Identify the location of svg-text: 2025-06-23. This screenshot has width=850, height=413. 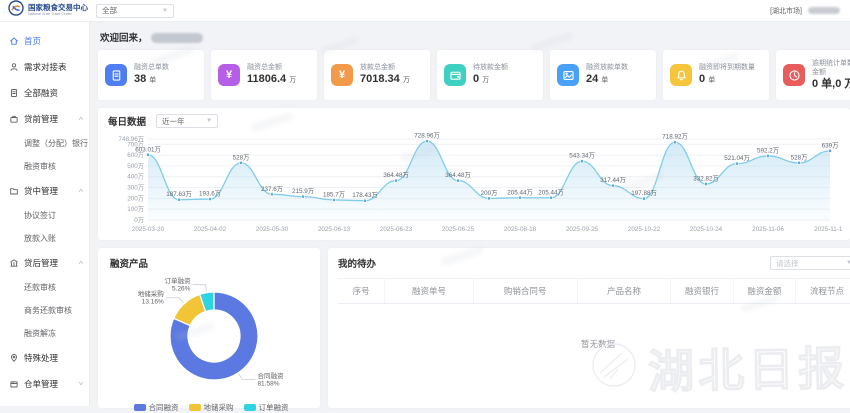
(396, 229).